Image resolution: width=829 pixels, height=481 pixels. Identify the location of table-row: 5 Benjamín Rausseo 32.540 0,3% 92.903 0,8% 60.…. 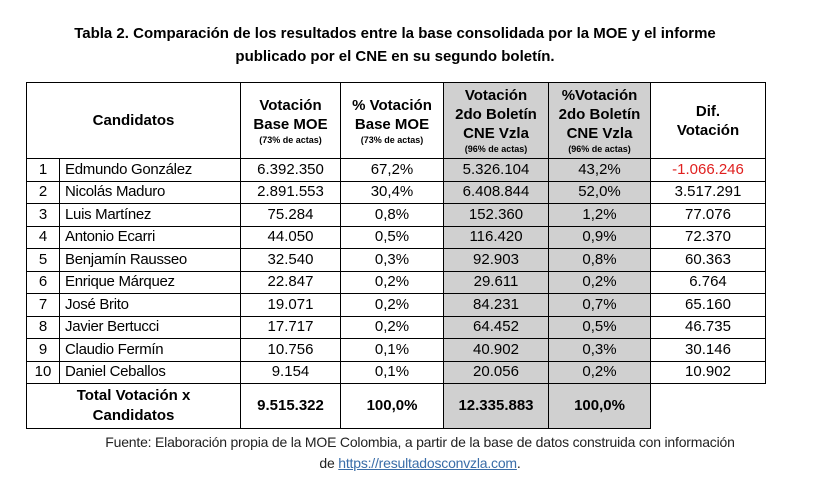
(396, 260).